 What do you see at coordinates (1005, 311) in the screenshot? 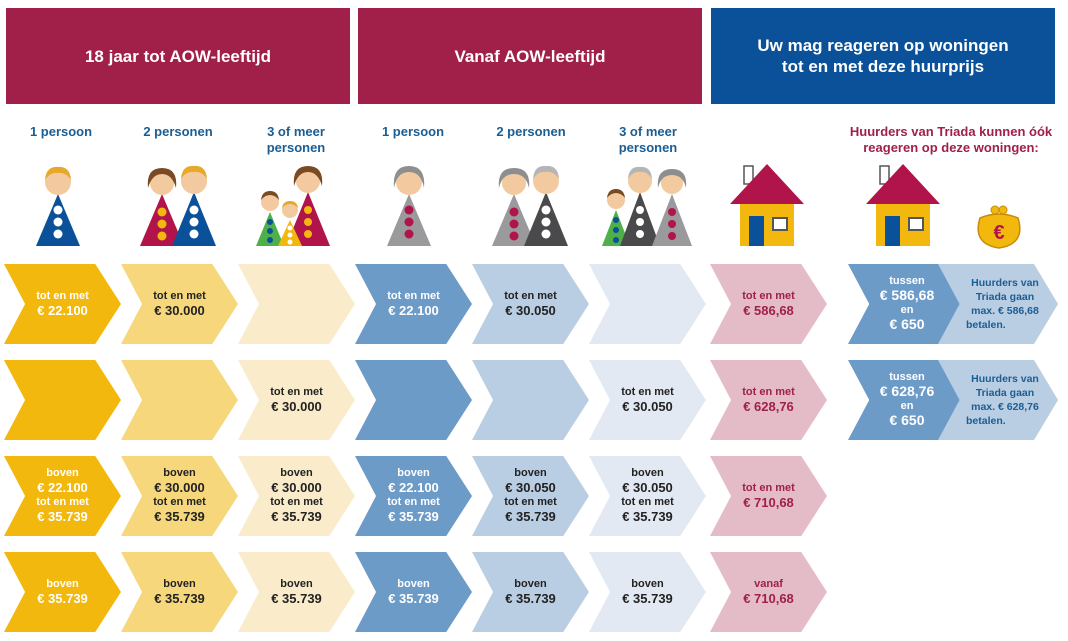
I see `triada-max-line: max. € 586,68` at bounding box center [1005, 311].